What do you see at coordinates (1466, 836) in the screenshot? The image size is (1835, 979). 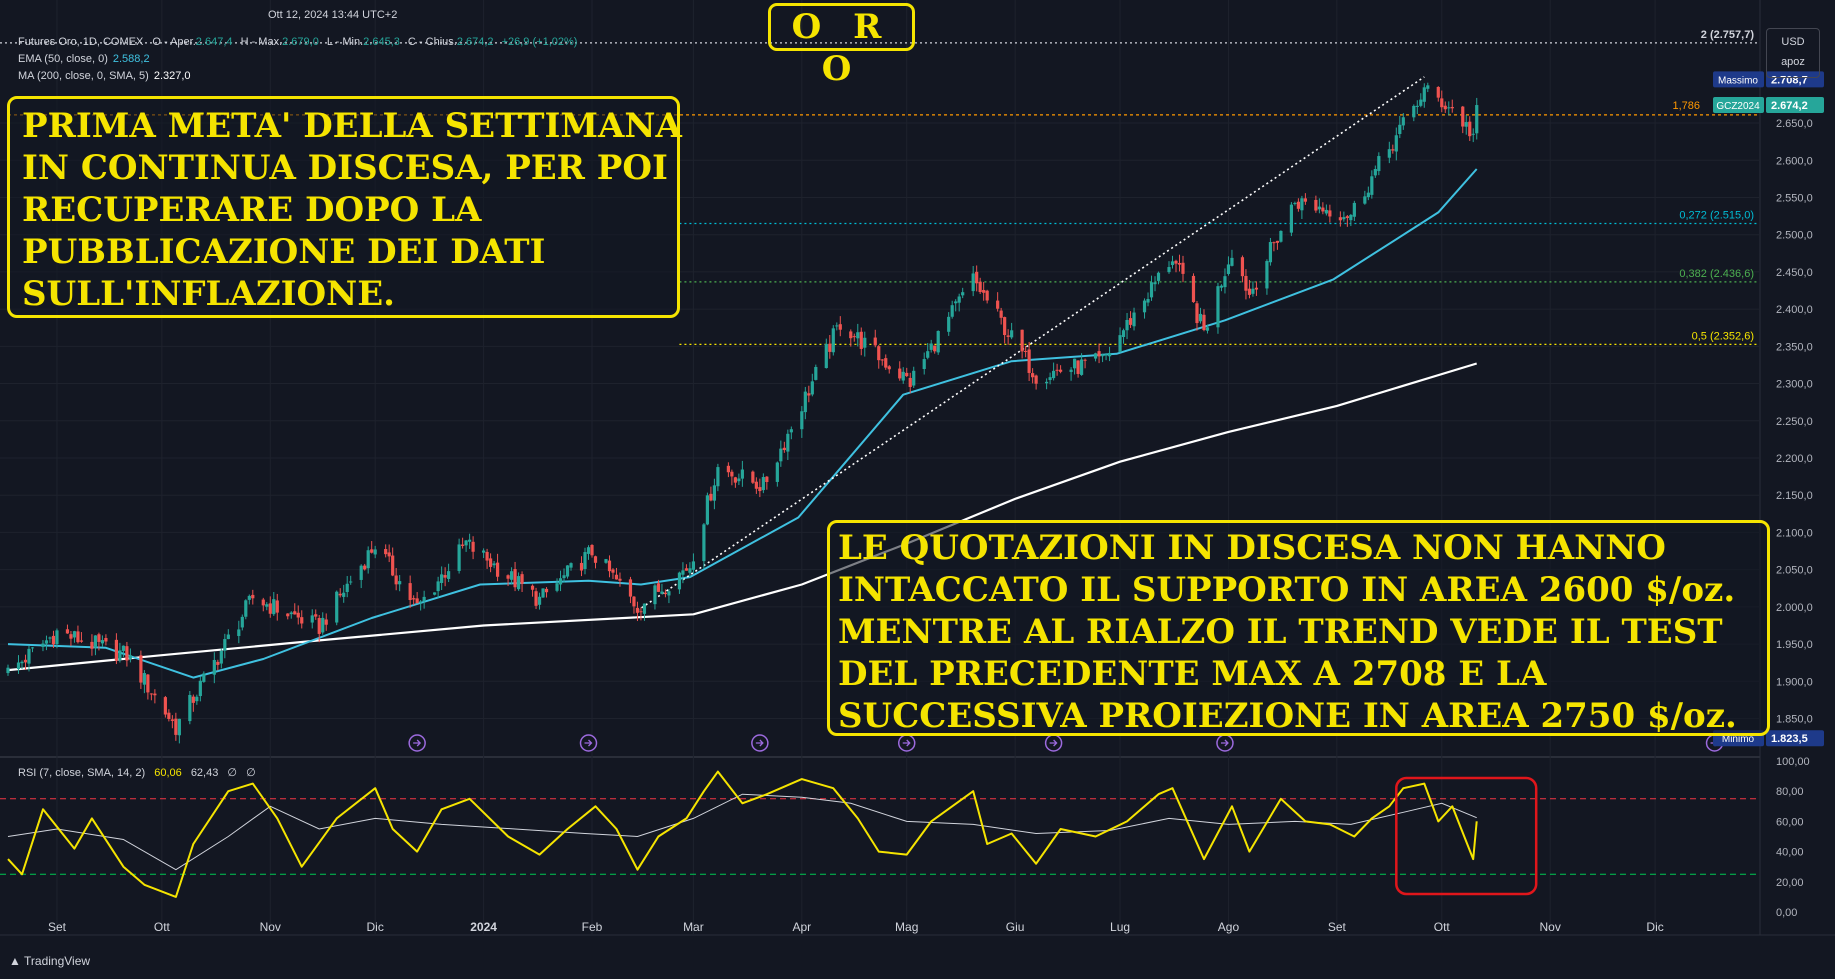 I see `rsi-highlight-box` at bounding box center [1466, 836].